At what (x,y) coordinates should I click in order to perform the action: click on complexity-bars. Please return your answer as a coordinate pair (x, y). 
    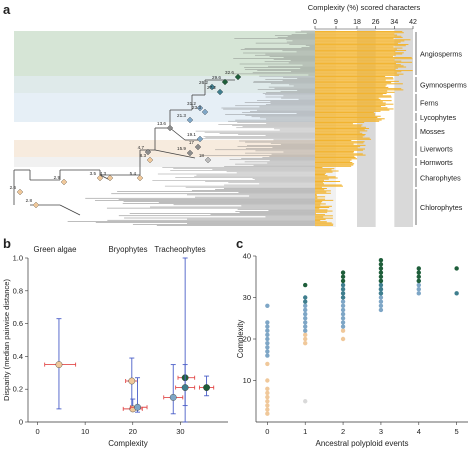
    Looking at the image, I should click on (364, 128).